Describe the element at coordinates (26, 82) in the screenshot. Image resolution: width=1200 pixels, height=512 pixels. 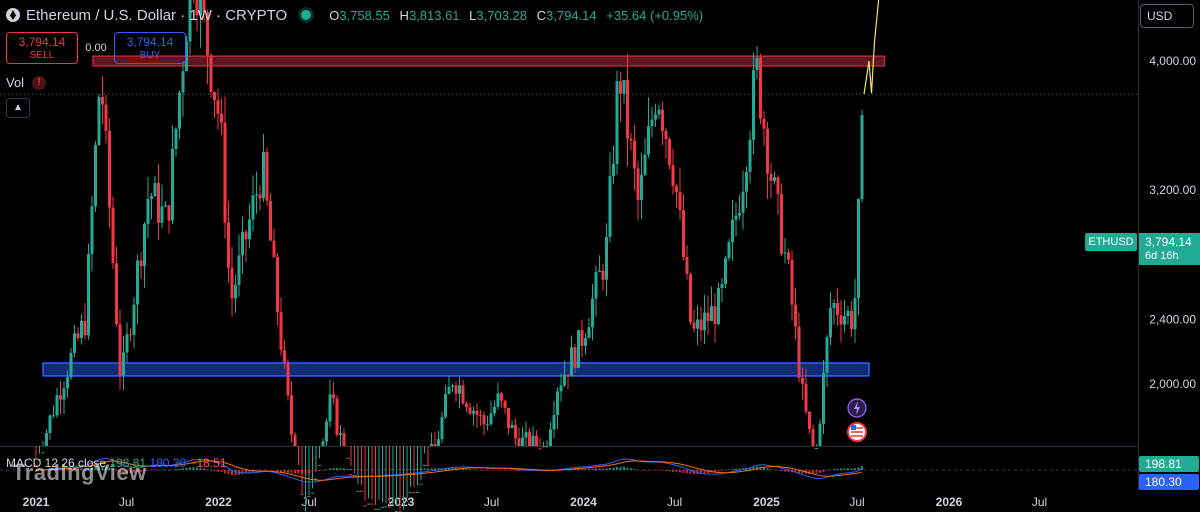
I see `volume-legend: Vol !` at that location.